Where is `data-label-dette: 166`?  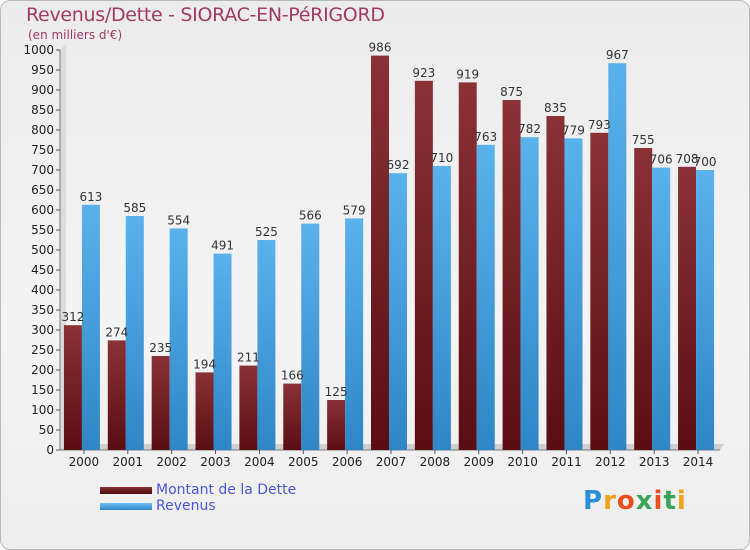 data-label-dette: 166 is located at coordinates (292, 376).